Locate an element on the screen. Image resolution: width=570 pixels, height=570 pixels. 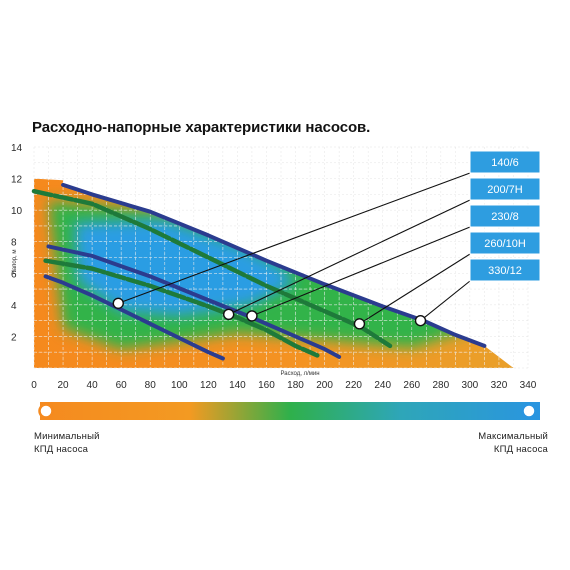
curve-markers is located at coordinates (269, 313).